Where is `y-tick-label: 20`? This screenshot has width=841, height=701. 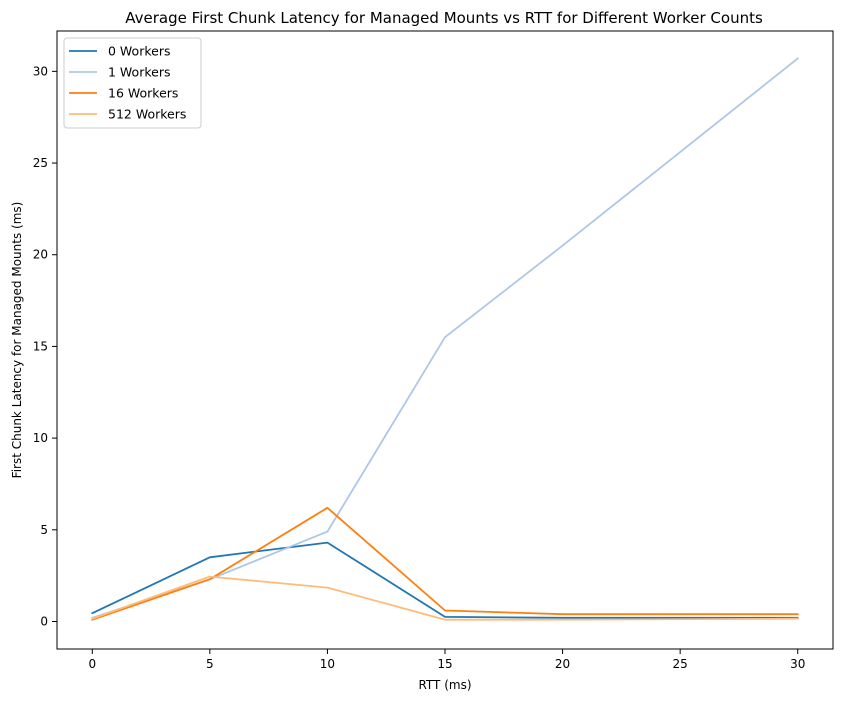
y-tick-label: 20 is located at coordinates (40, 255).